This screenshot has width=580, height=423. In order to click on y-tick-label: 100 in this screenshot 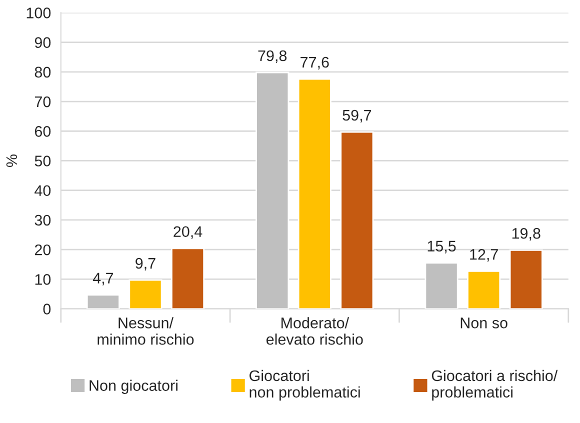, I will do `click(38, 13)`.